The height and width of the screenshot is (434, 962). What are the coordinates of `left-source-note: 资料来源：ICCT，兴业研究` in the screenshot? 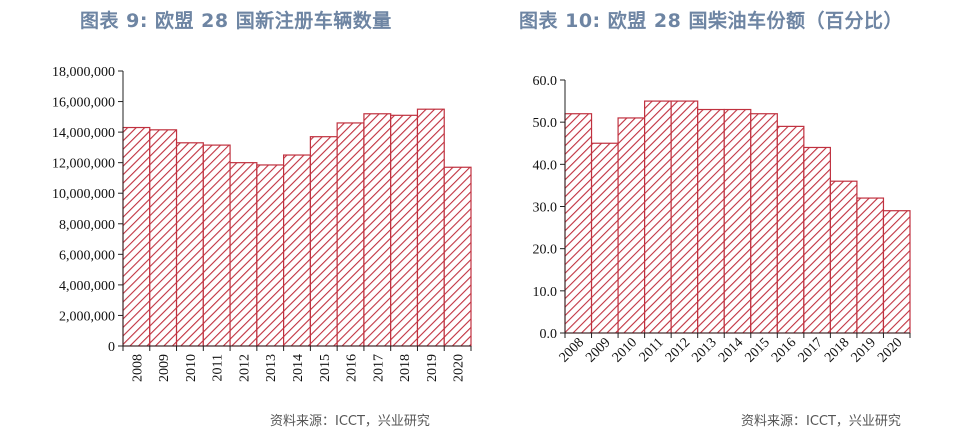 It's located at (350, 421).